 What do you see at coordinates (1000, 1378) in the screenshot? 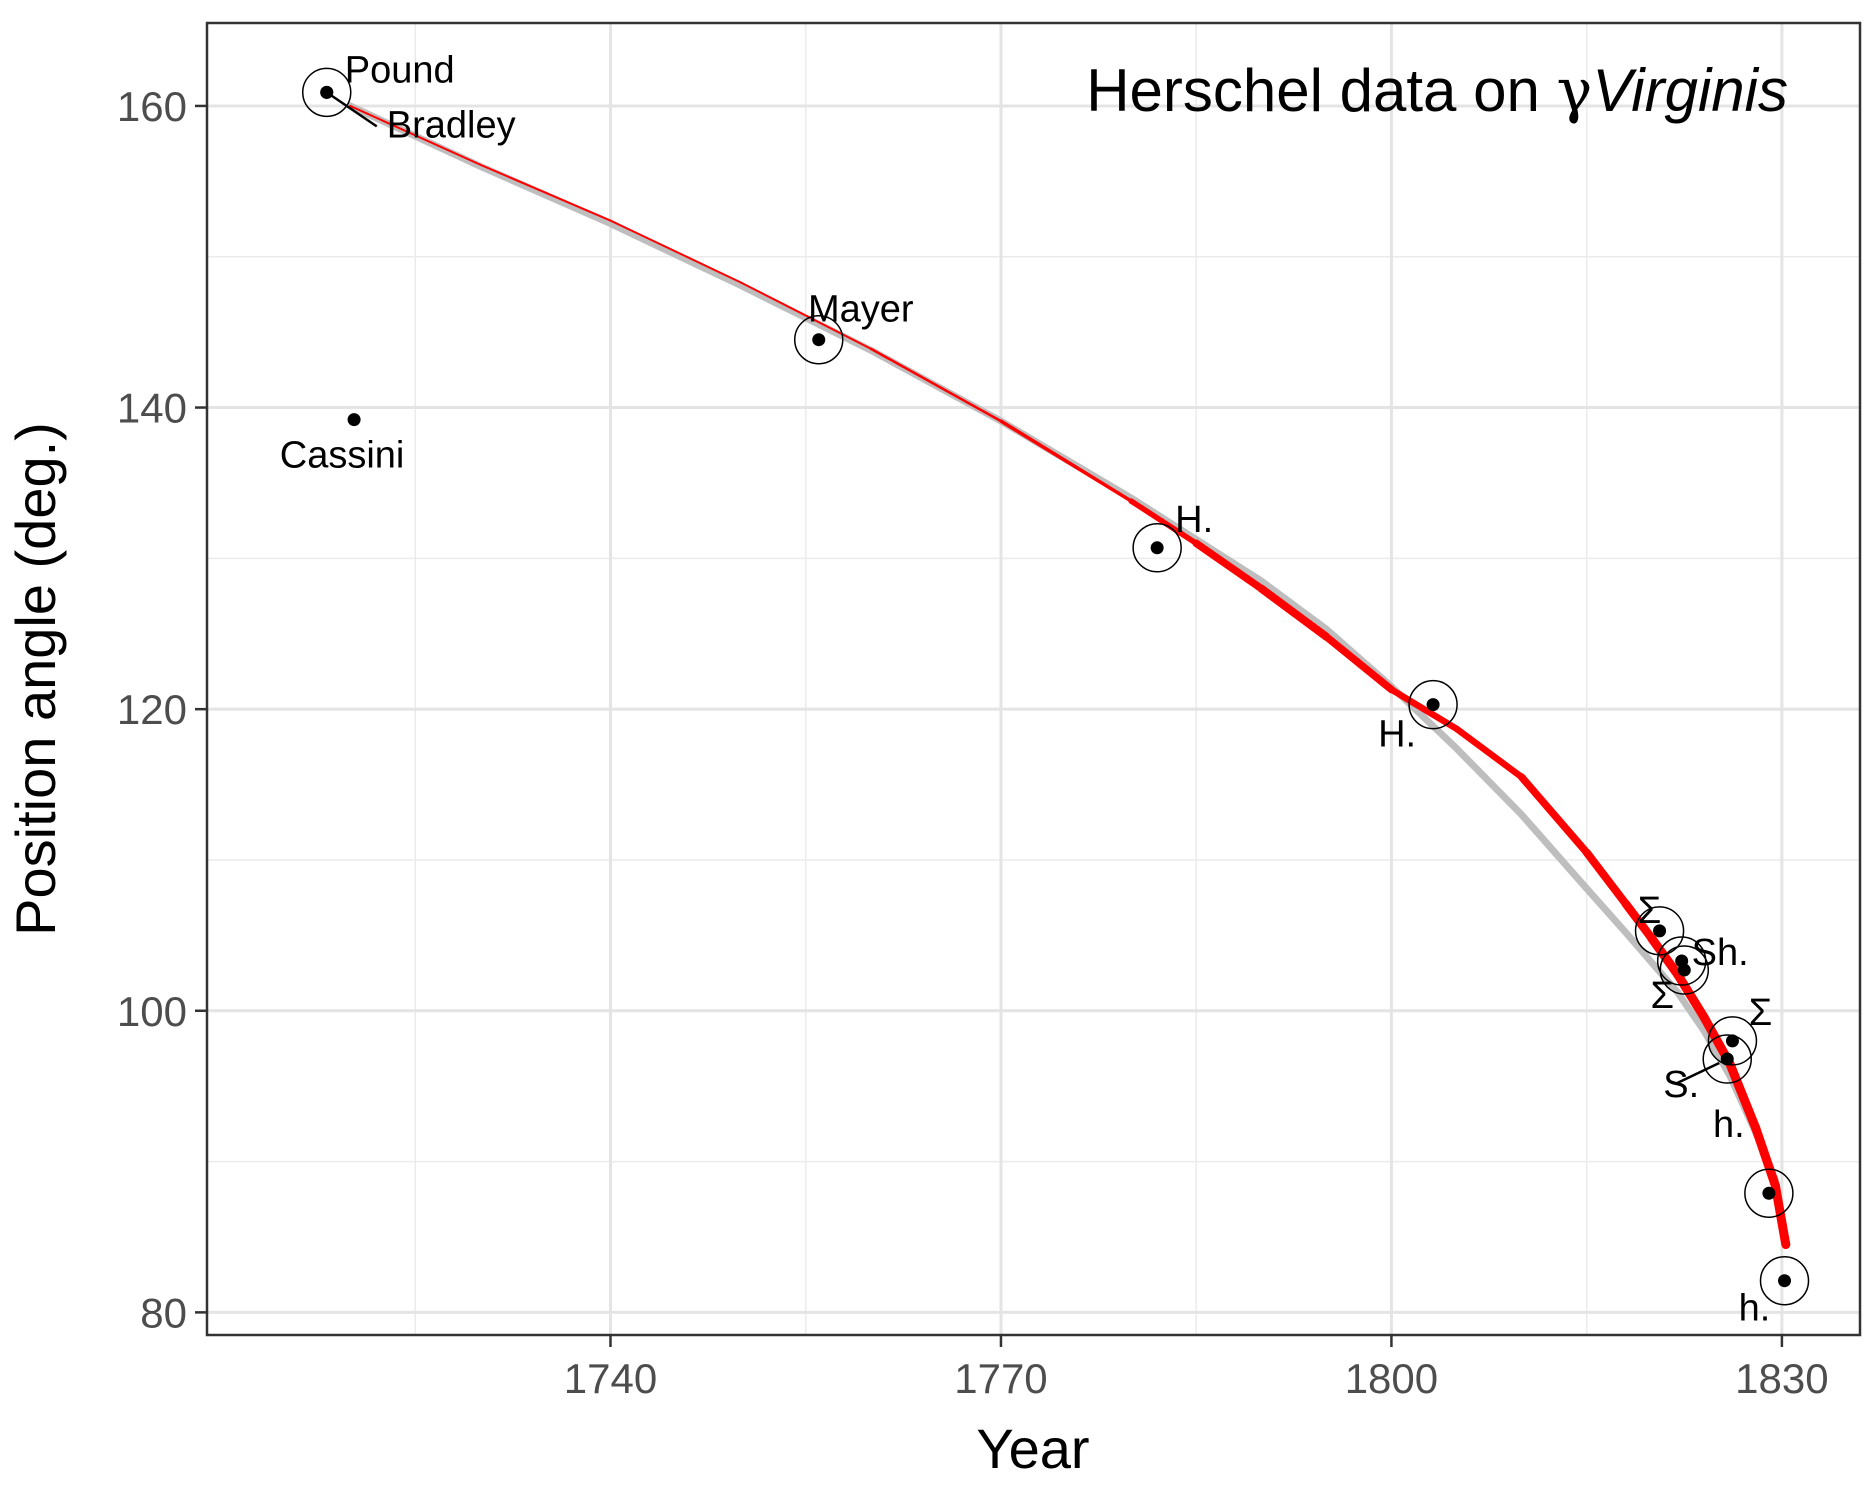
I see `x-tick-label: 1770` at bounding box center [1000, 1378].